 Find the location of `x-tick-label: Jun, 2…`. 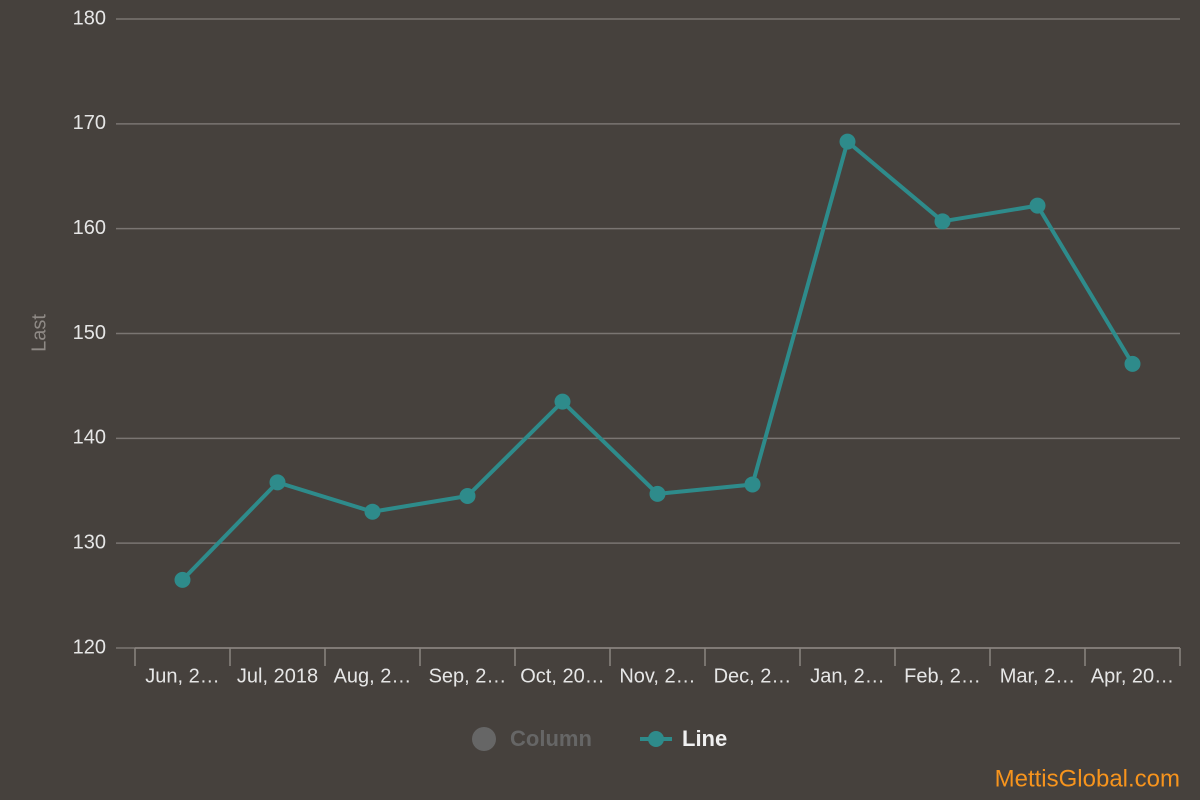

x-tick-label: Jun, 2… is located at coordinates (182, 676).